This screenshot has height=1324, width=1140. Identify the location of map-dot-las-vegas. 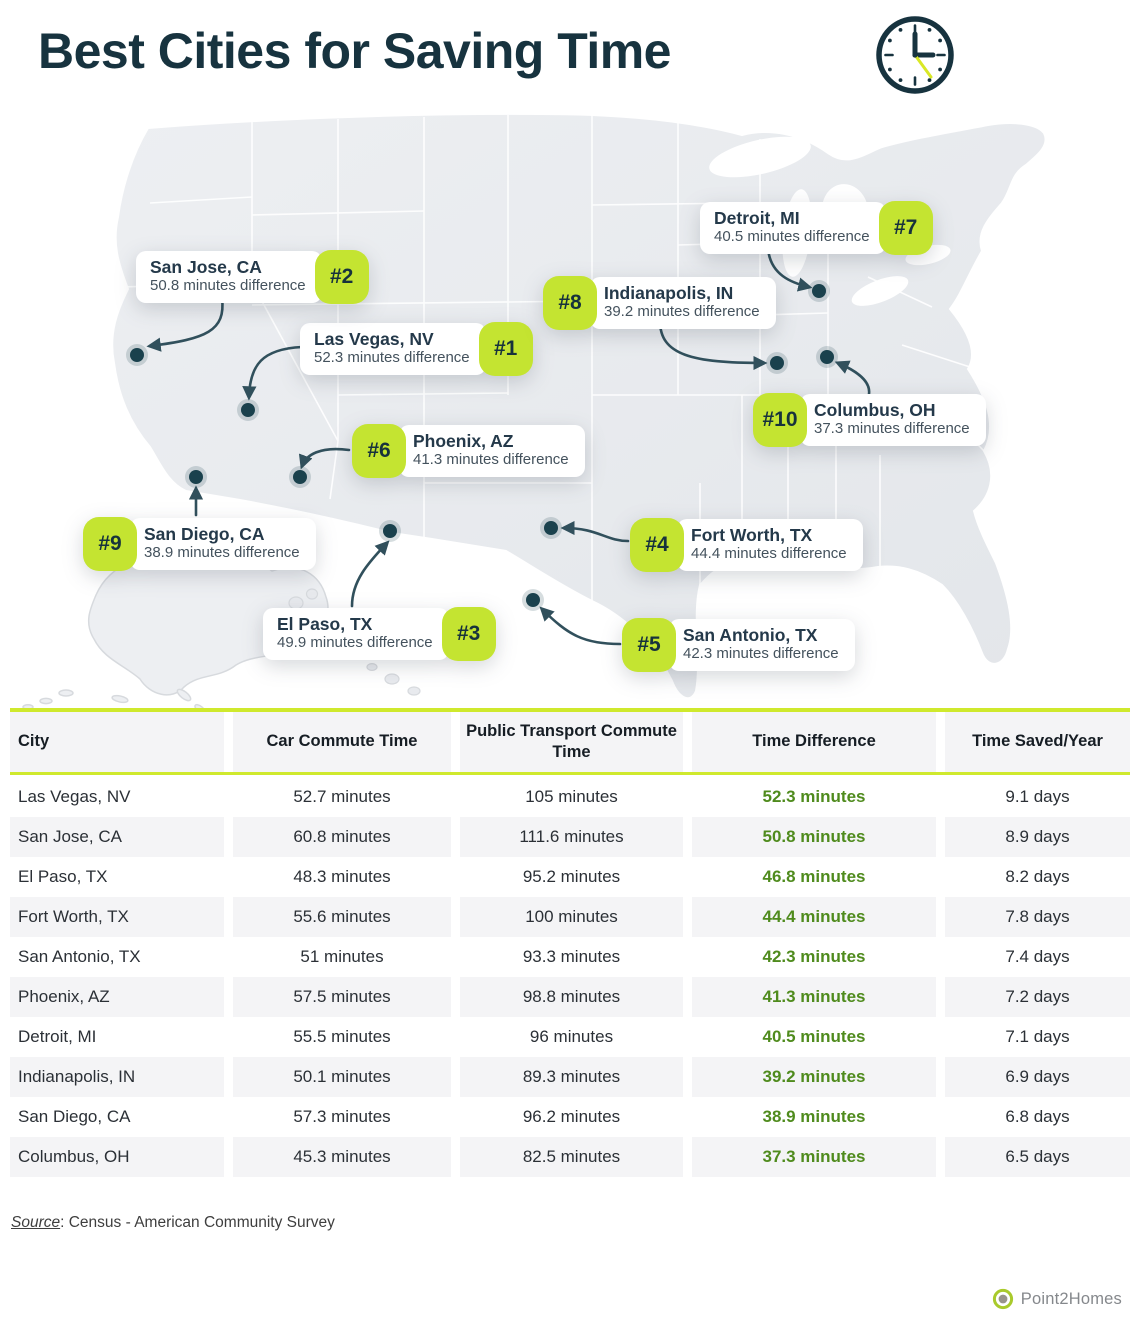
(248, 410).